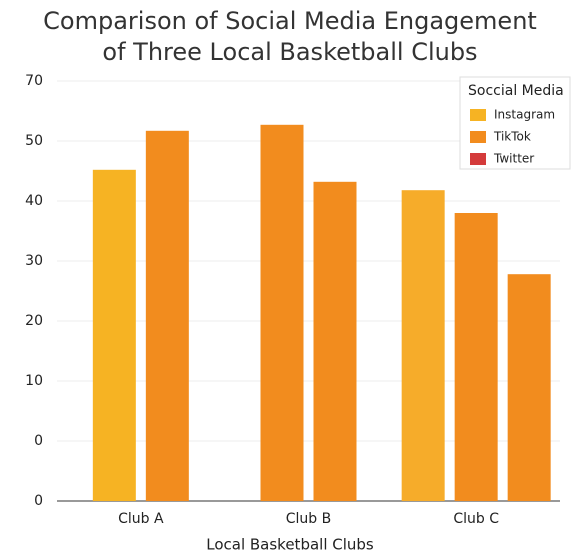 This screenshot has height=556, width=572. What do you see at coordinates (308, 519) in the screenshot?
I see `x-tick-label: Club B` at bounding box center [308, 519].